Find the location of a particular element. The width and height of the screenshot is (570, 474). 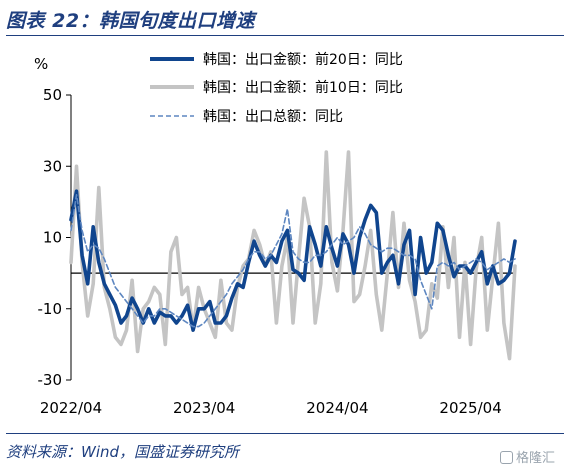

title-rule is located at coordinates (285, 35).